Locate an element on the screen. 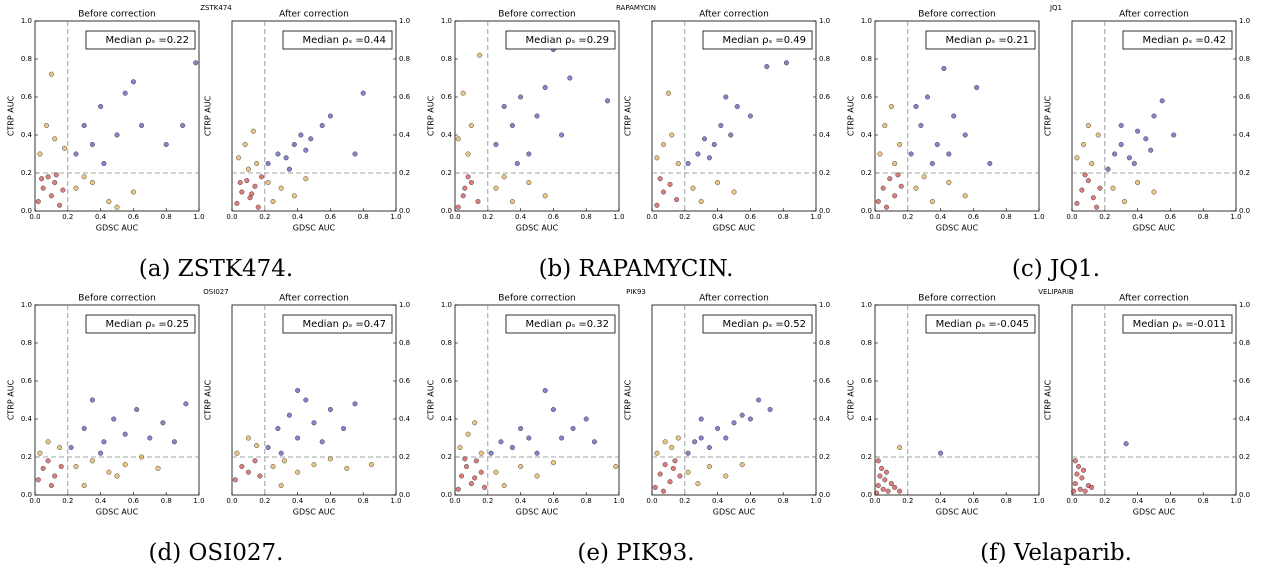  figure-title: RAPAMYCIN is located at coordinates (636, 8).